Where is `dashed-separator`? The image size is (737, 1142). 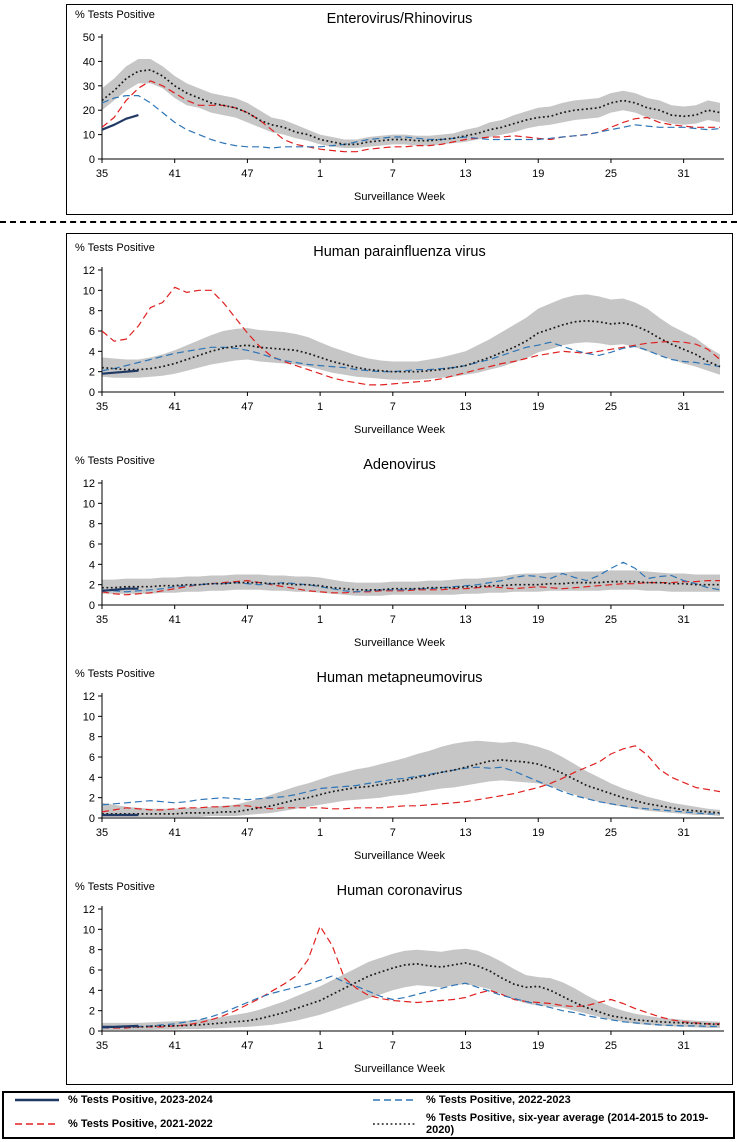
dashed-separator is located at coordinates (368, 222).